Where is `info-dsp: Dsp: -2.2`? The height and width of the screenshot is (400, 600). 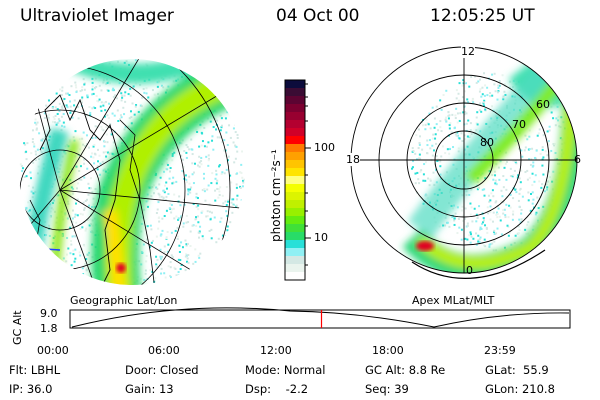 info-dsp: Dsp: -2.2 is located at coordinates (277, 389).